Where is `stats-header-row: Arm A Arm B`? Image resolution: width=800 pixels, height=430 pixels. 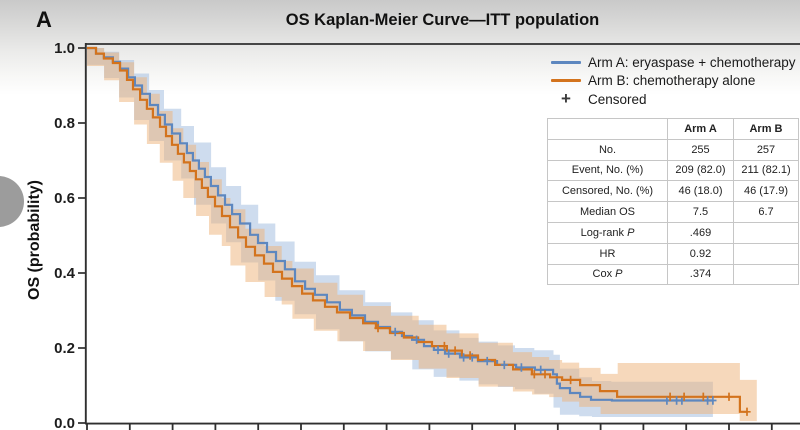 stats-header-row: Arm A Arm B is located at coordinates (673, 129).